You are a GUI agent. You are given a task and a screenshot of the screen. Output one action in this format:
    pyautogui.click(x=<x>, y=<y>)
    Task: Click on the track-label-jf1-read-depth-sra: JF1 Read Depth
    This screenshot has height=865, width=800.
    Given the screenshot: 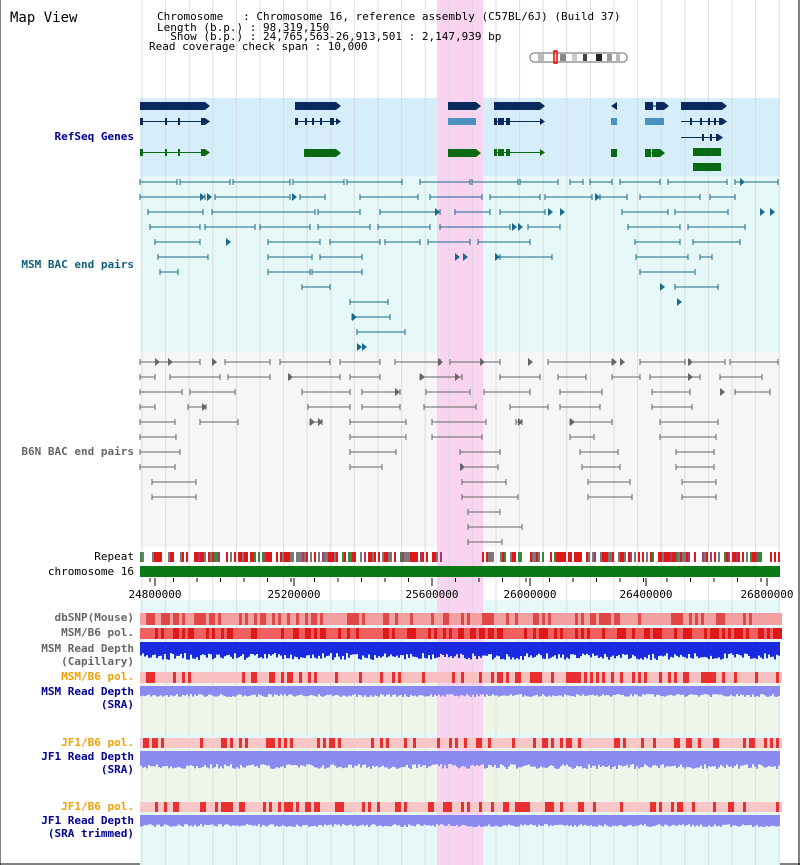 What is the action you would take?
    pyautogui.click(x=87, y=756)
    